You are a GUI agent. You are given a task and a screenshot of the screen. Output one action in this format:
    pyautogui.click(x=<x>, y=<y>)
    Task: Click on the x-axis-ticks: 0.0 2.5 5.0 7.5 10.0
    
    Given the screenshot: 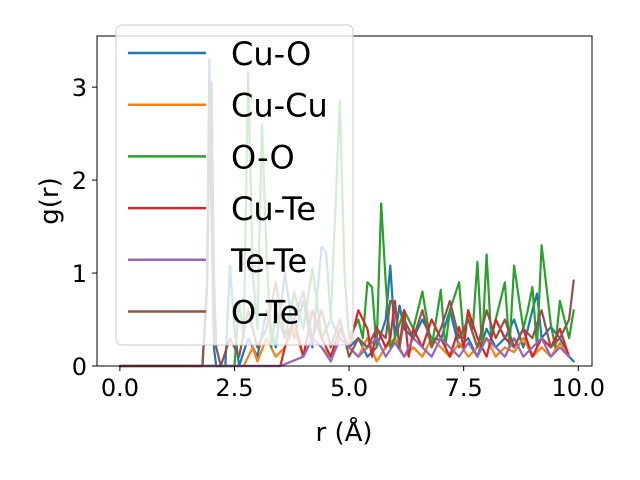 What is the action you would take?
    pyautogui.click(x=353, y=384)
    